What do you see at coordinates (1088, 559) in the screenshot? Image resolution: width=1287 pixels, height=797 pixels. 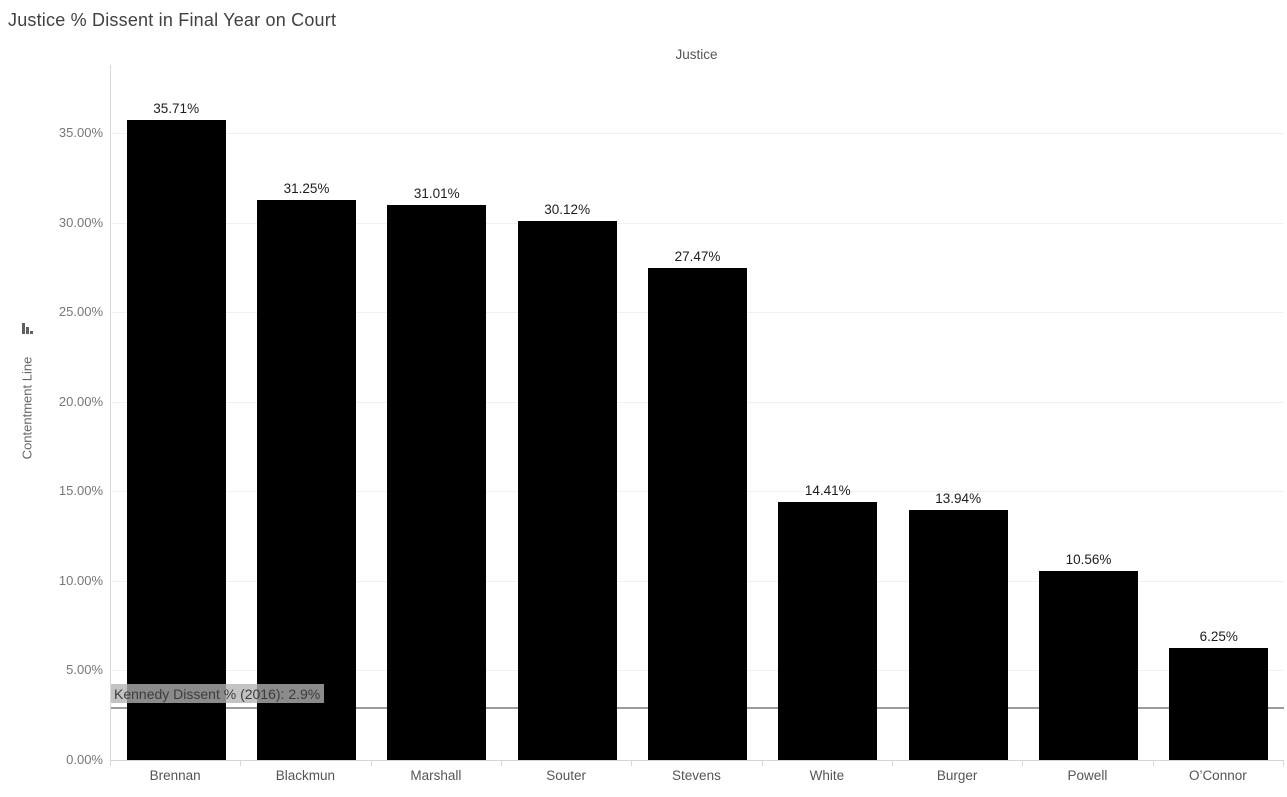 I see `bar-value-label: 10.56%` at bounding box center [1088, 559].